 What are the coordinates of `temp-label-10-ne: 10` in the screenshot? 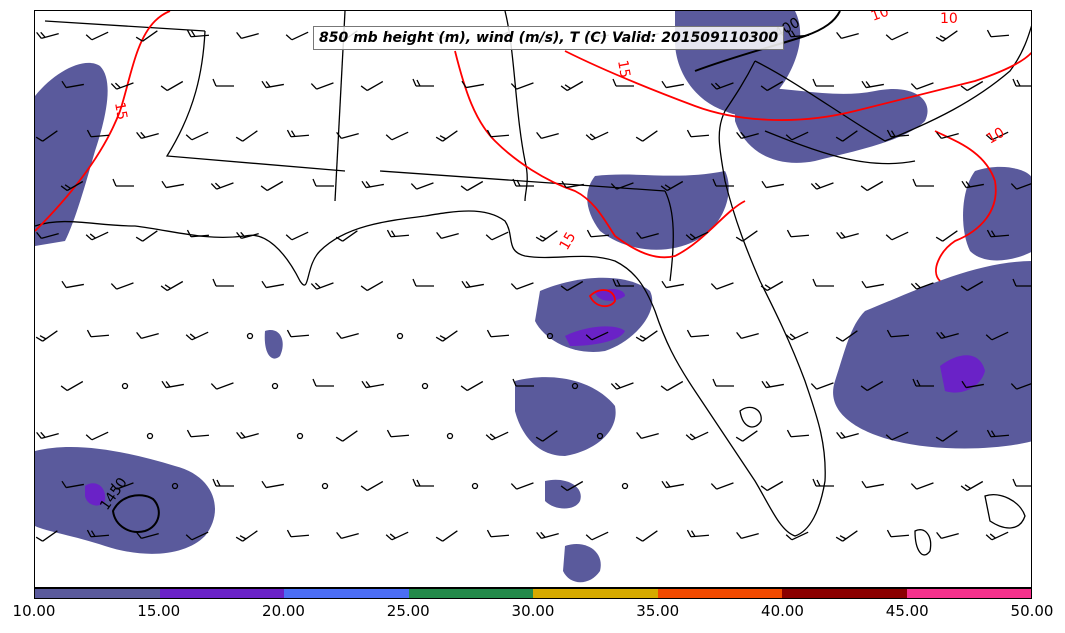 It's located at (949, 19).